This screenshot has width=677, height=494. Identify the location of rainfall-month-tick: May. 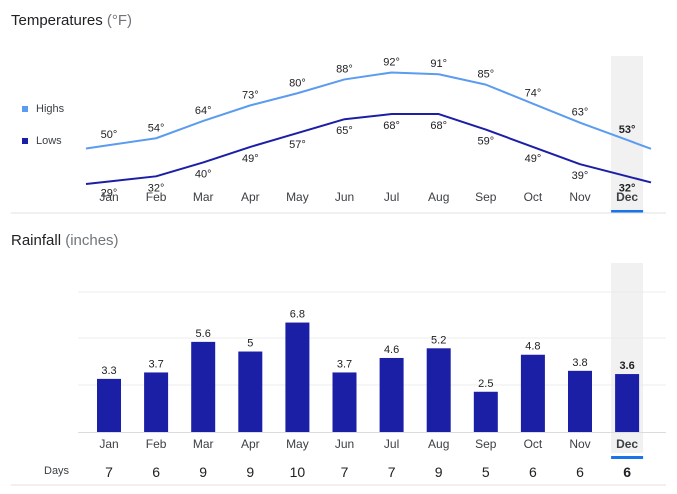
(297, 444).